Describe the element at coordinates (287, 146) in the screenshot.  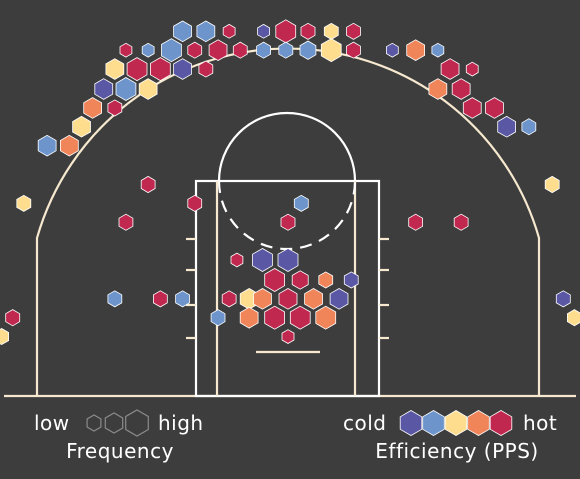
I see `free-throw-circle-top` at that location.